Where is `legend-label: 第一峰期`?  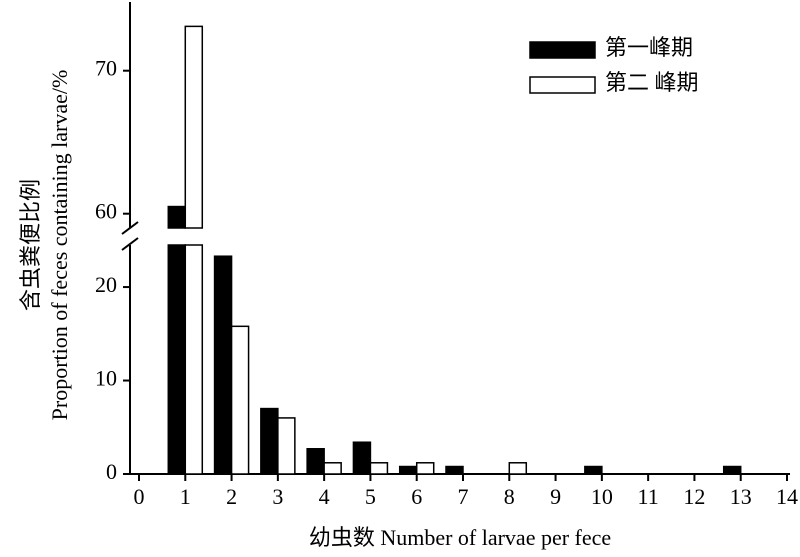 legend-label: 第一峰期 is located at coordinates (649, 47).